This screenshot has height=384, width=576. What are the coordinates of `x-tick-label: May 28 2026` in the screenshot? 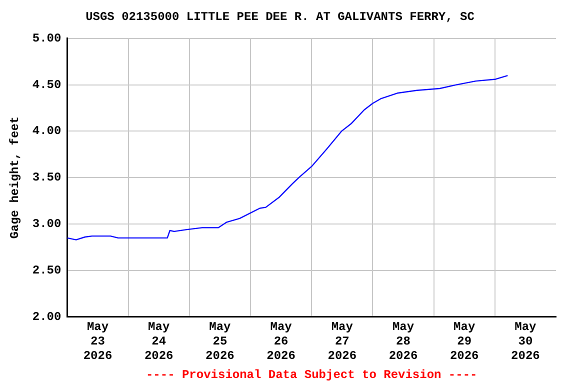 It's located at (403, 341).